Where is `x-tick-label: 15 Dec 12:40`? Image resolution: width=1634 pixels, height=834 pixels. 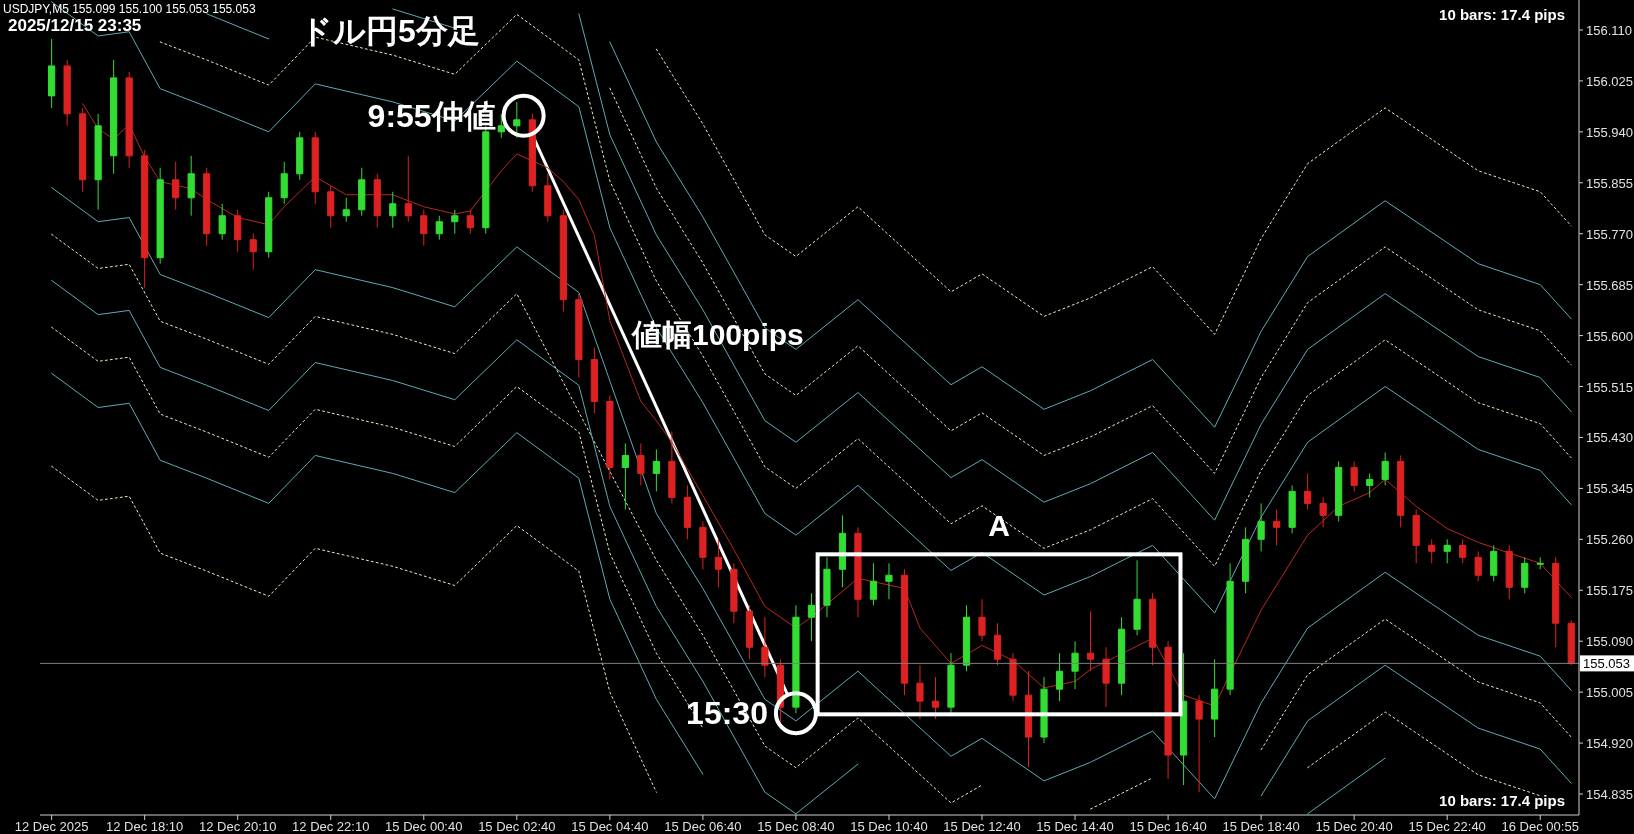 x-tick-label: 15 Dec 12:40 is located at coordinates (982, 826).